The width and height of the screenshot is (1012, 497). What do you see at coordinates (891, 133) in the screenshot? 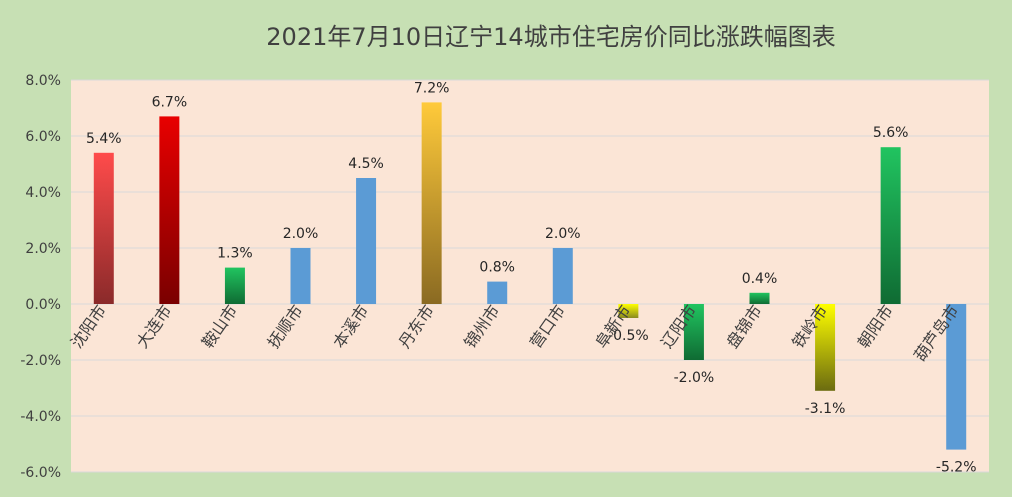
I see `value-label: 5.6%` at bounding box center [891, 133].